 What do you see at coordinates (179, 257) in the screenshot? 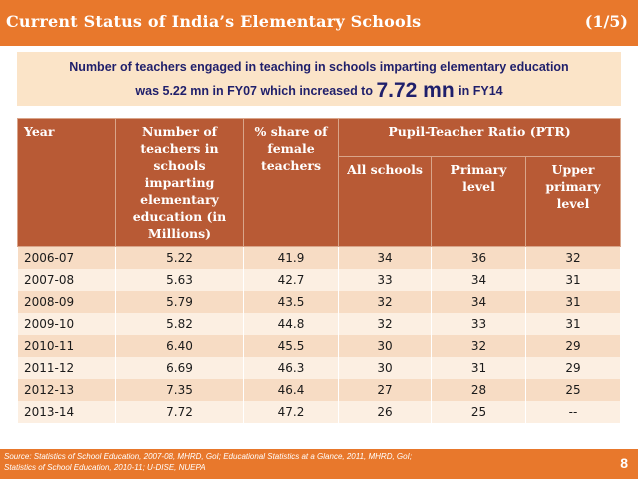
I see `cell-teachers: 5.22` at bounding box center [179, 257].